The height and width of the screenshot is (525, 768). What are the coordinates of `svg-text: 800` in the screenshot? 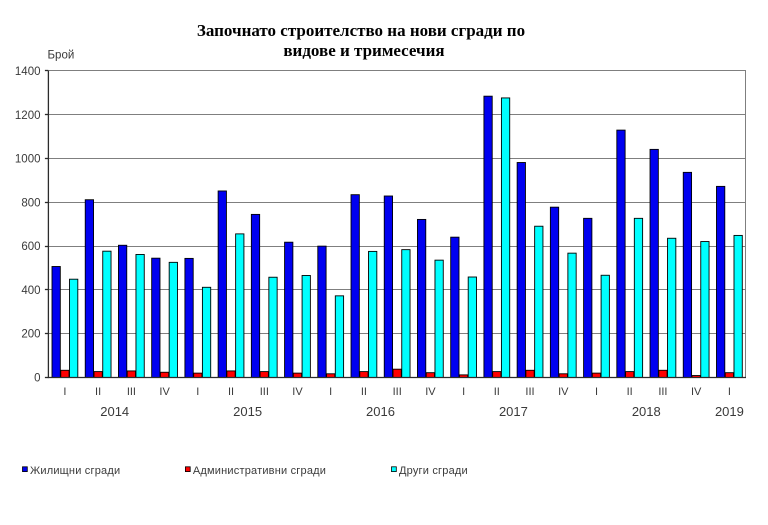 It's located at (30, 203).